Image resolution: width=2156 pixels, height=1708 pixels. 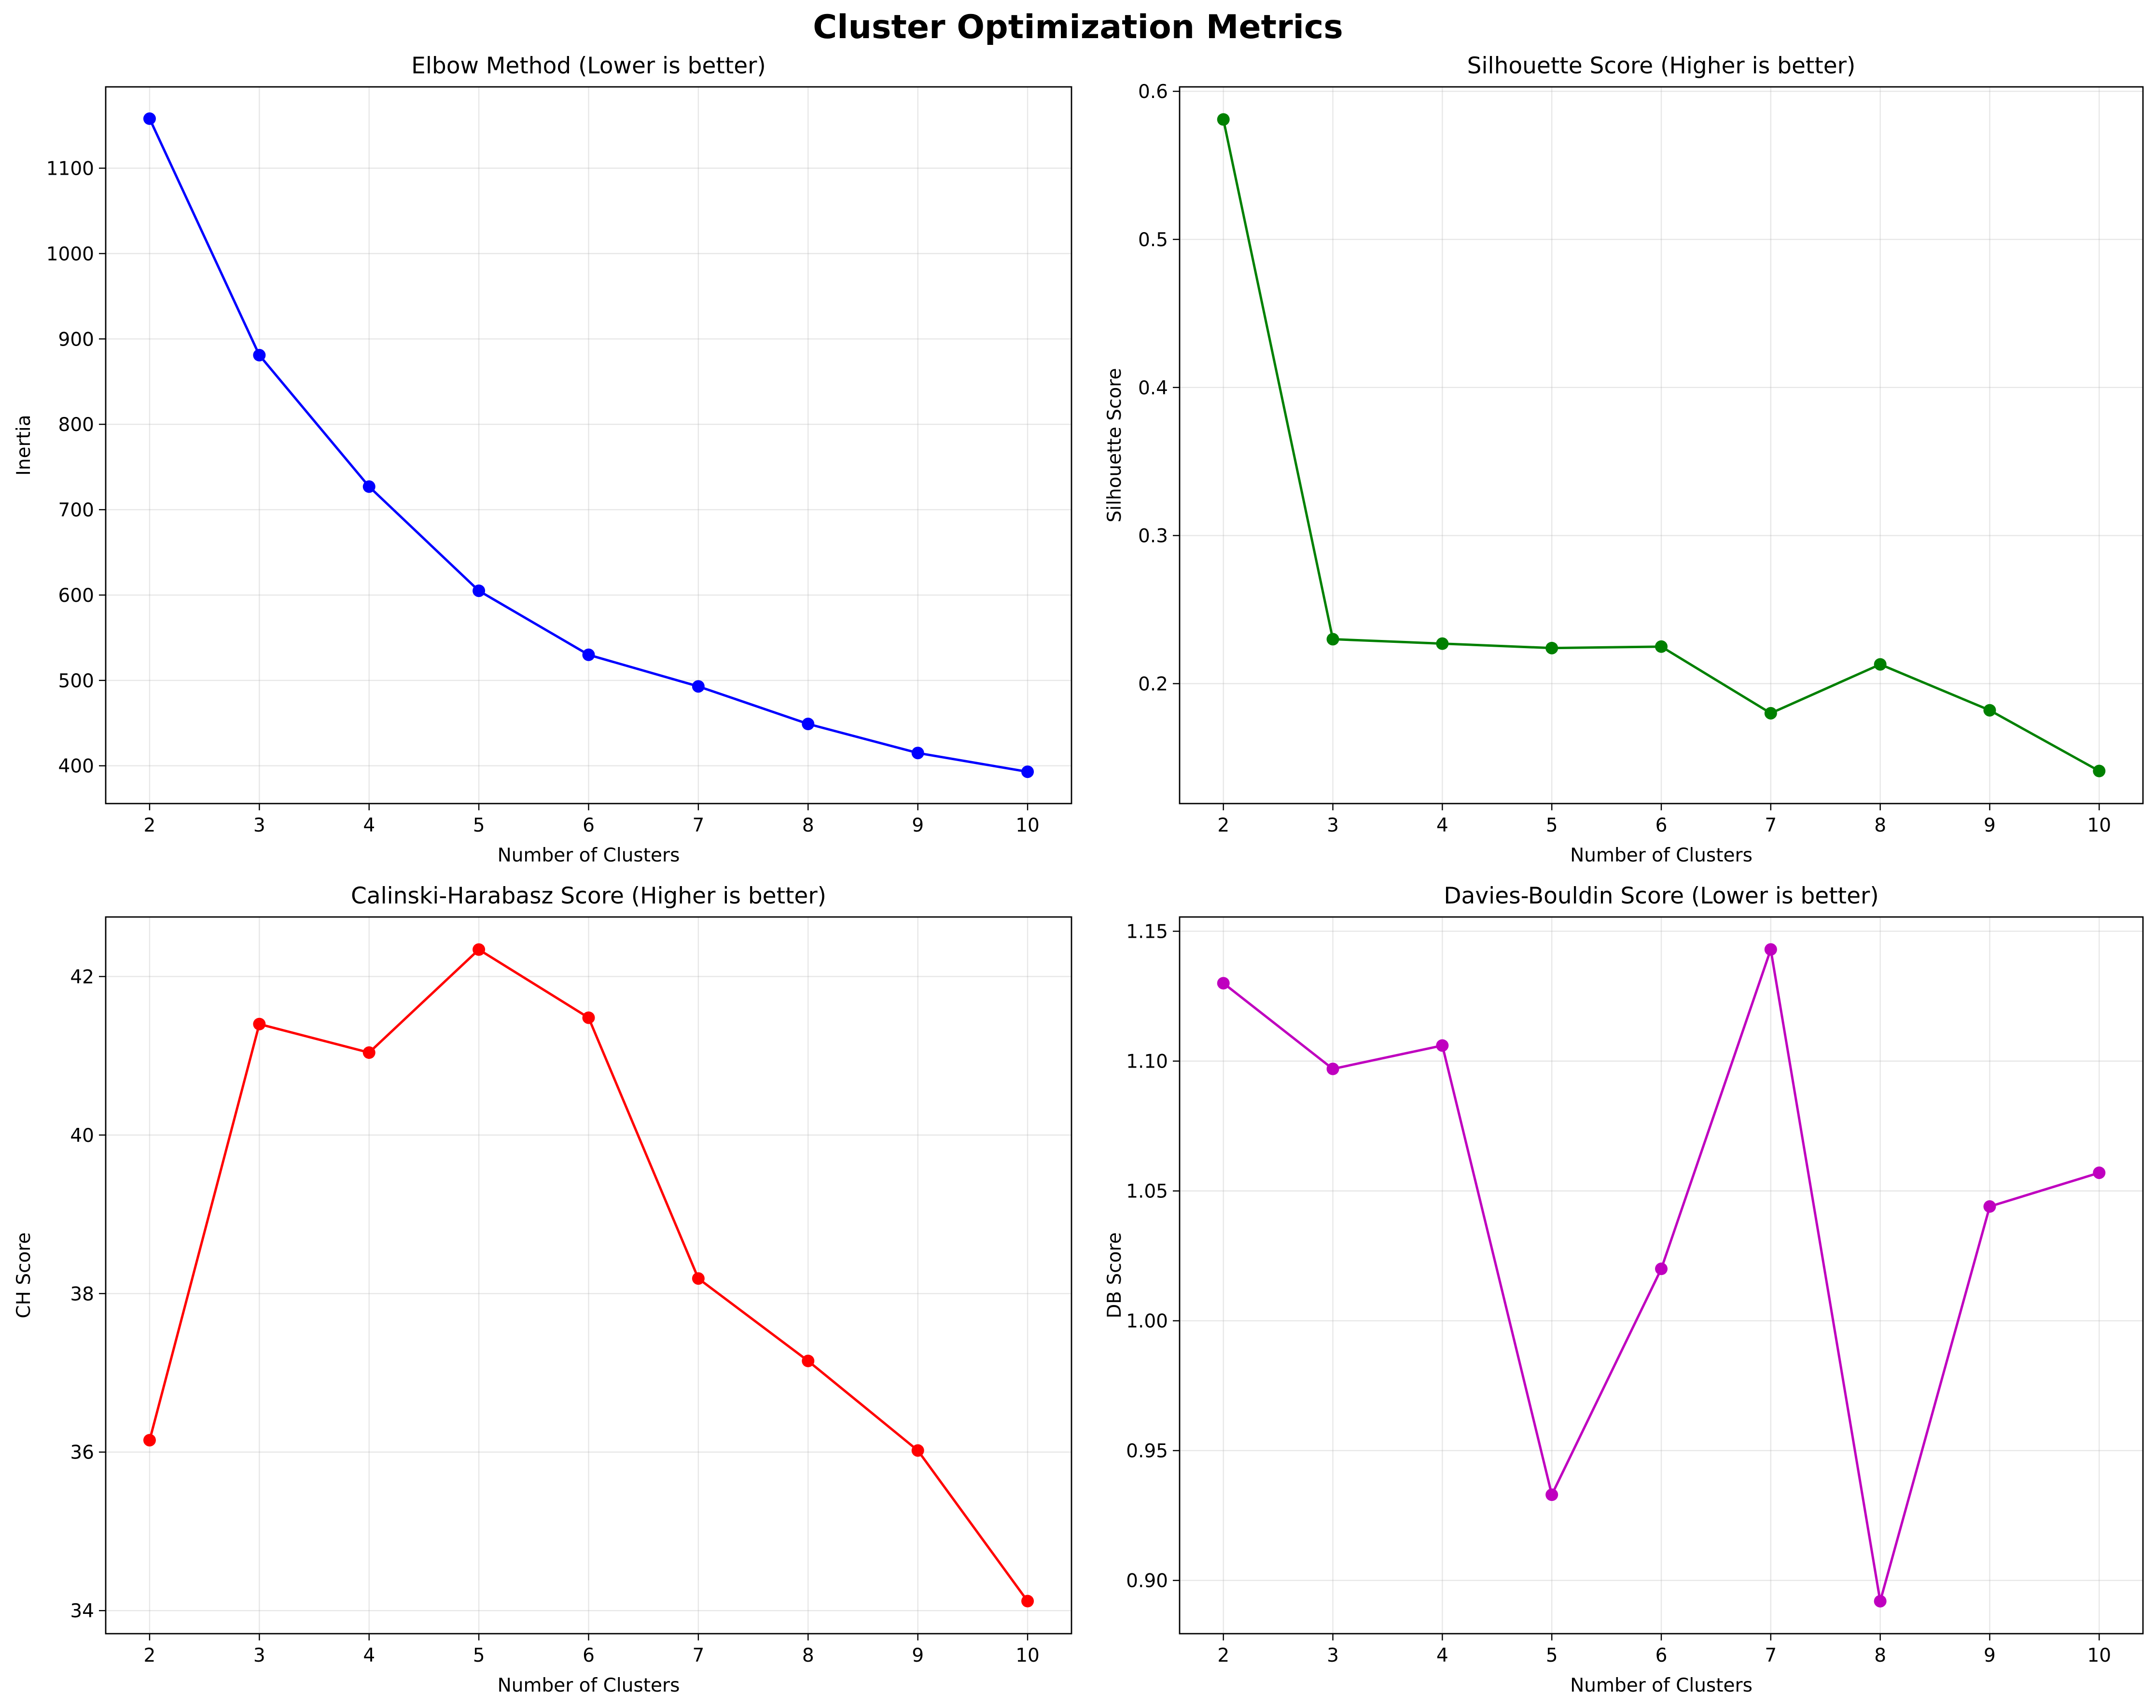 What do you see at coordinates (1147, 1451) in the screenshot?
I see `y-tick-label: 0.95` at bounding box center [1147, 1451].